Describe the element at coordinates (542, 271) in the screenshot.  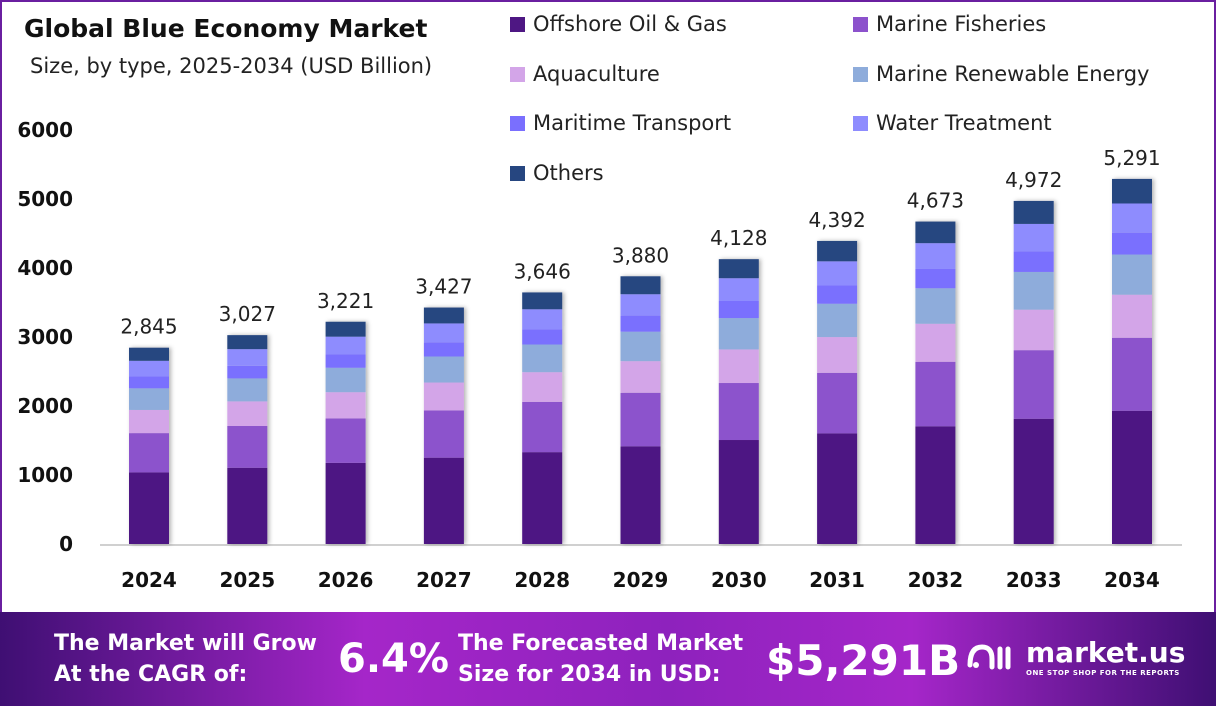
I see `total-data-label: 3,646` at that location.